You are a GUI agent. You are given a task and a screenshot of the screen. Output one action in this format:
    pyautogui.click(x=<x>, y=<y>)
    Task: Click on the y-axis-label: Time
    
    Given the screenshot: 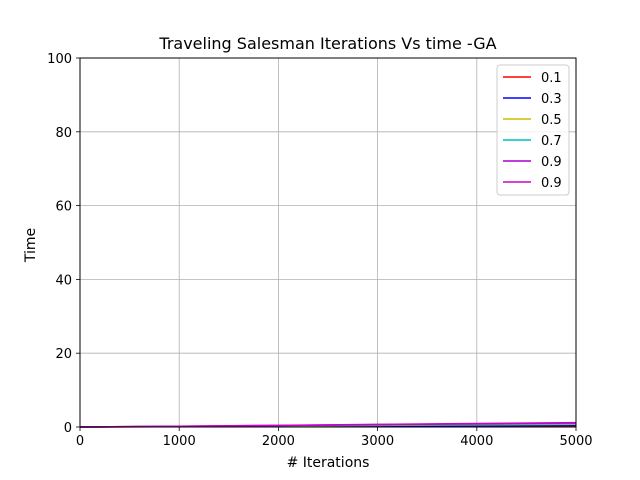 What is the action you would take?
    pyautogui.click(x=31, y=245)
    